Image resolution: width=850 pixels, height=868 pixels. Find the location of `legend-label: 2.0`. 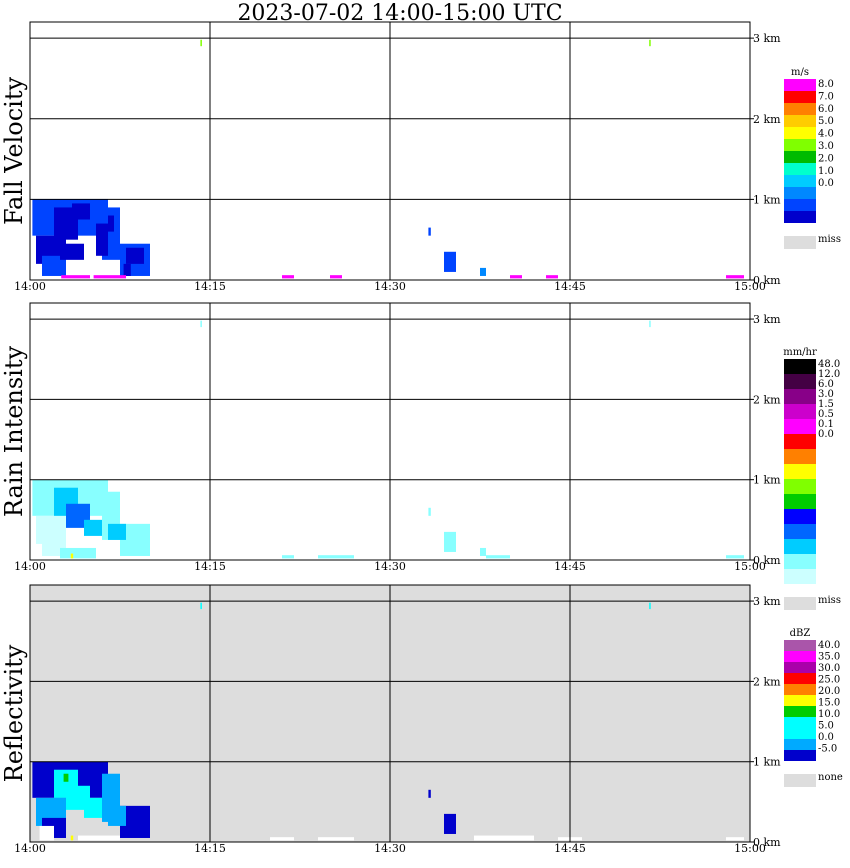

legend-label: 2.0 is located at coordinates (826, 158).